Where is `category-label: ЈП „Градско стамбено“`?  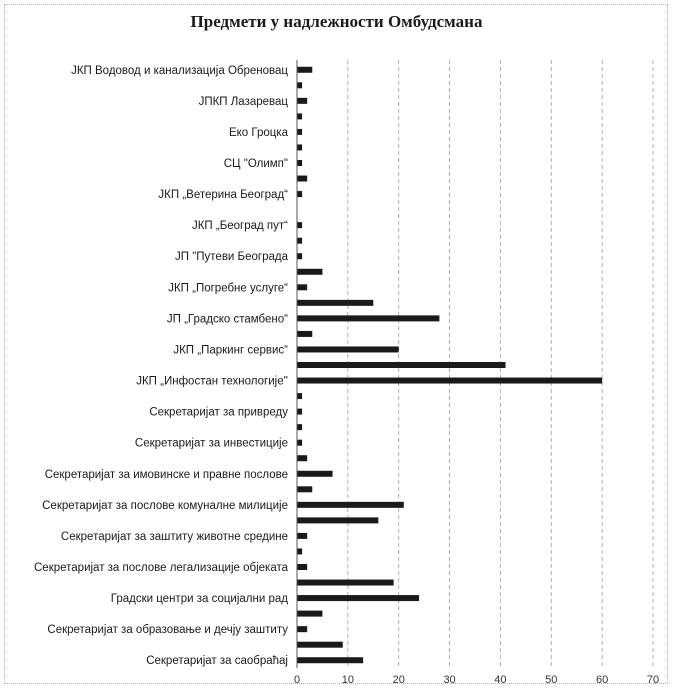 category-label: ЈП „Градско стамбено“ is located at coordinates (227, 319).